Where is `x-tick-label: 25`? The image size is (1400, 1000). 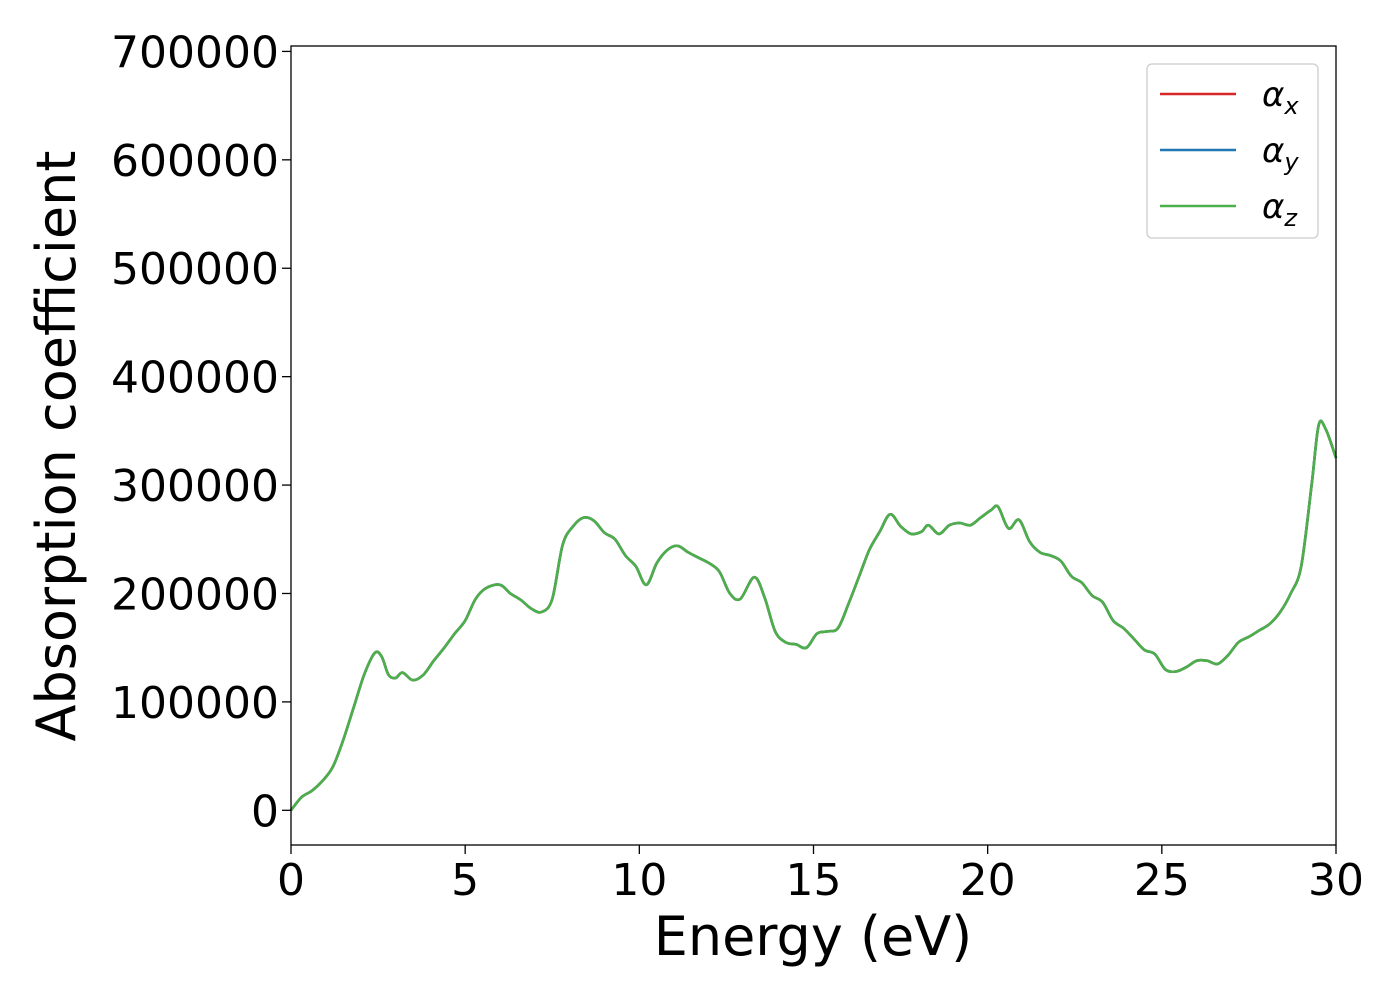 x-tick-label: 25 is located at coordinates (1162, 880).